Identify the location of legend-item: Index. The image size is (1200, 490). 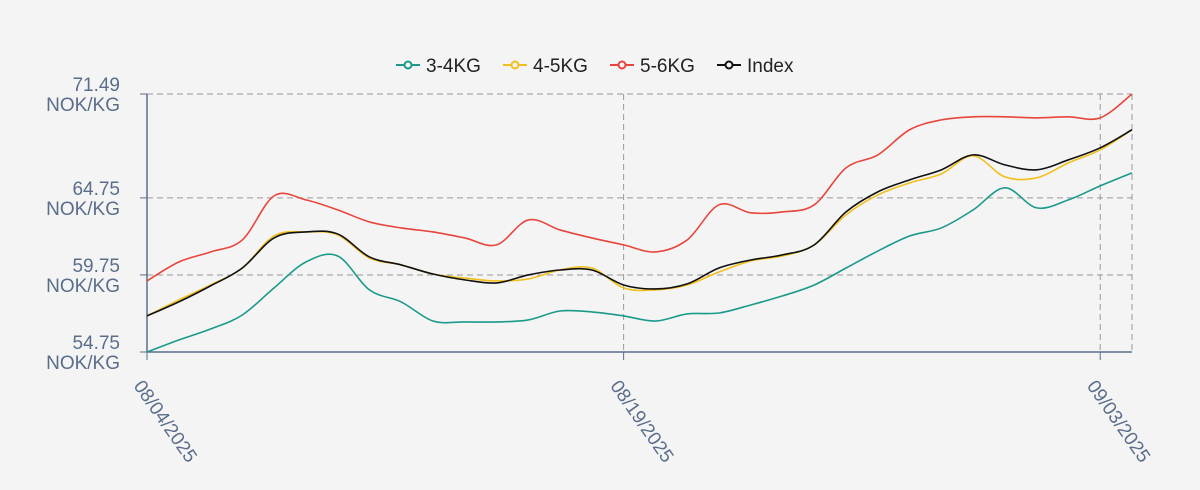
(755, 66).